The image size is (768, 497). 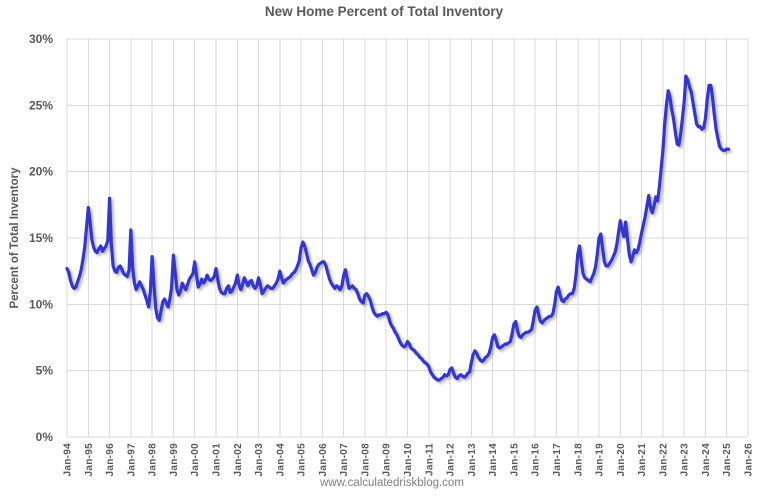 I want to click on x-tick-label: Jan-01, so click(x=217, y=460).